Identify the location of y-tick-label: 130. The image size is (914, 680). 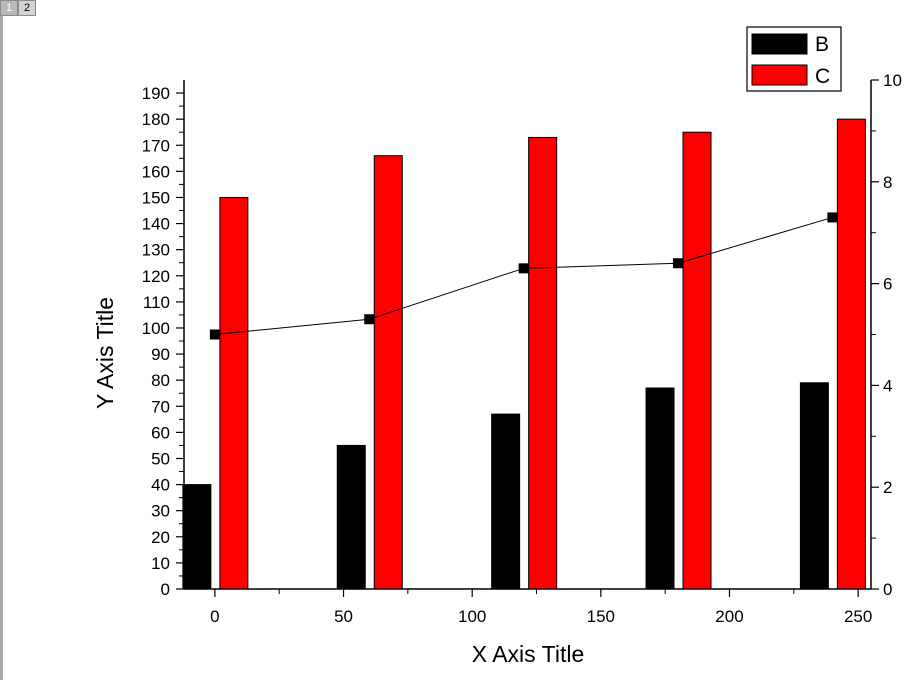
(156, 250).